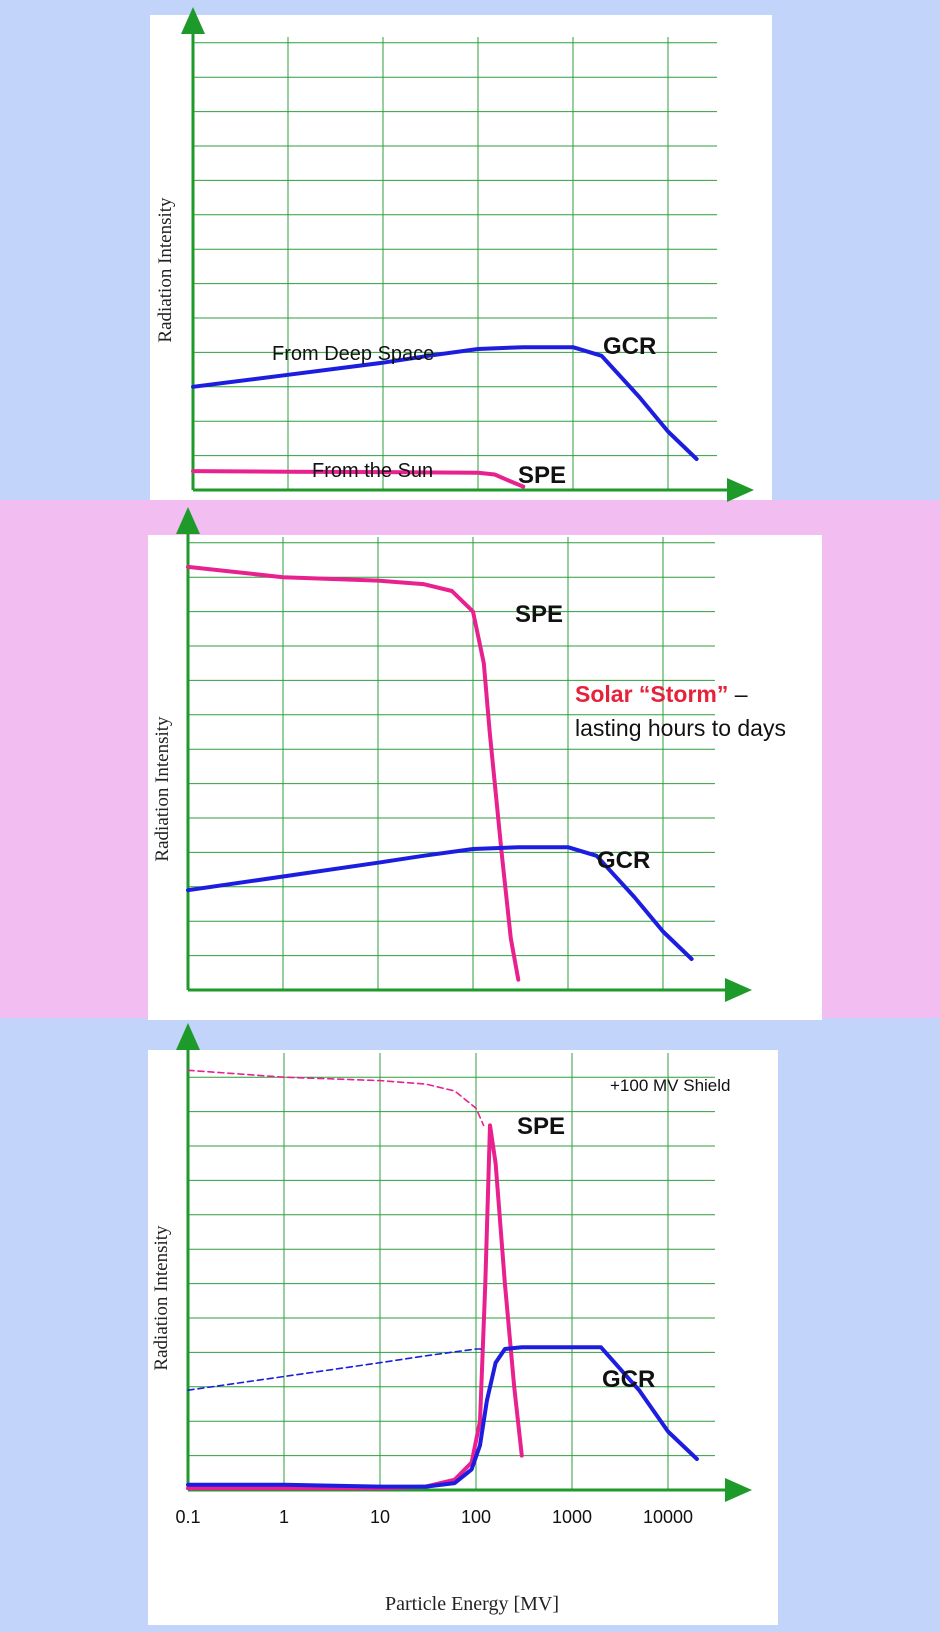 This screenshot has width=940, height=1632. I want to click on chart-2-storm-annotation: Solar “Storm” –, so click(661, 694).